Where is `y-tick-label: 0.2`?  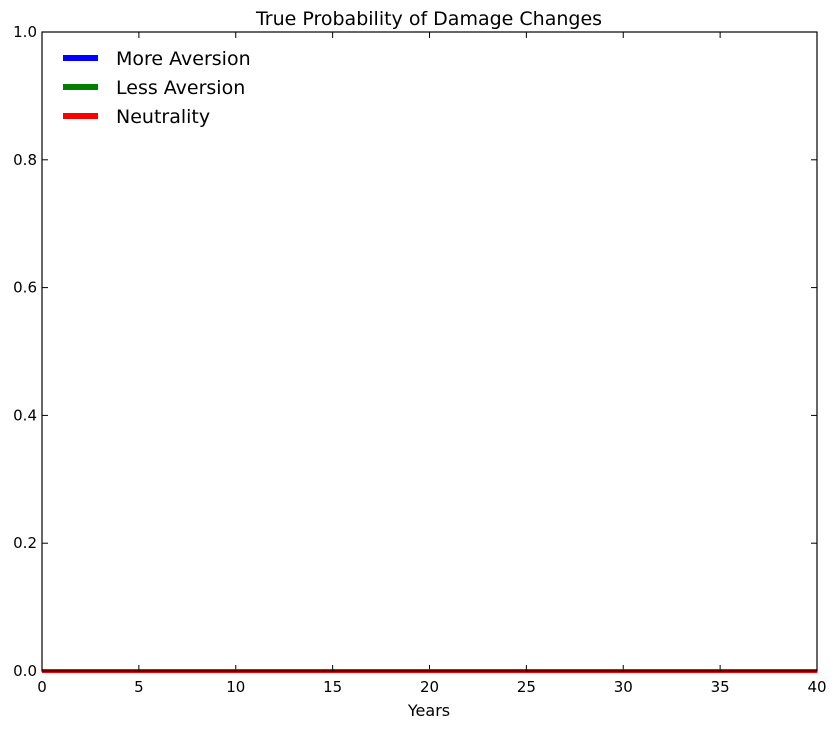 y-tick-label: 0.2 is located at coordinates (25, 543).